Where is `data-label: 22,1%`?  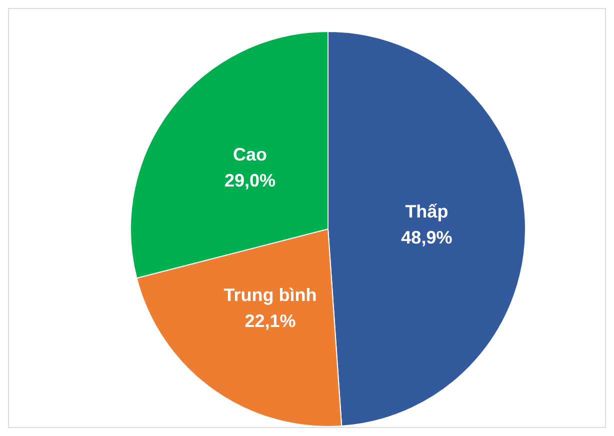 data-label: 22,1% is located at coordinates (270, 321).